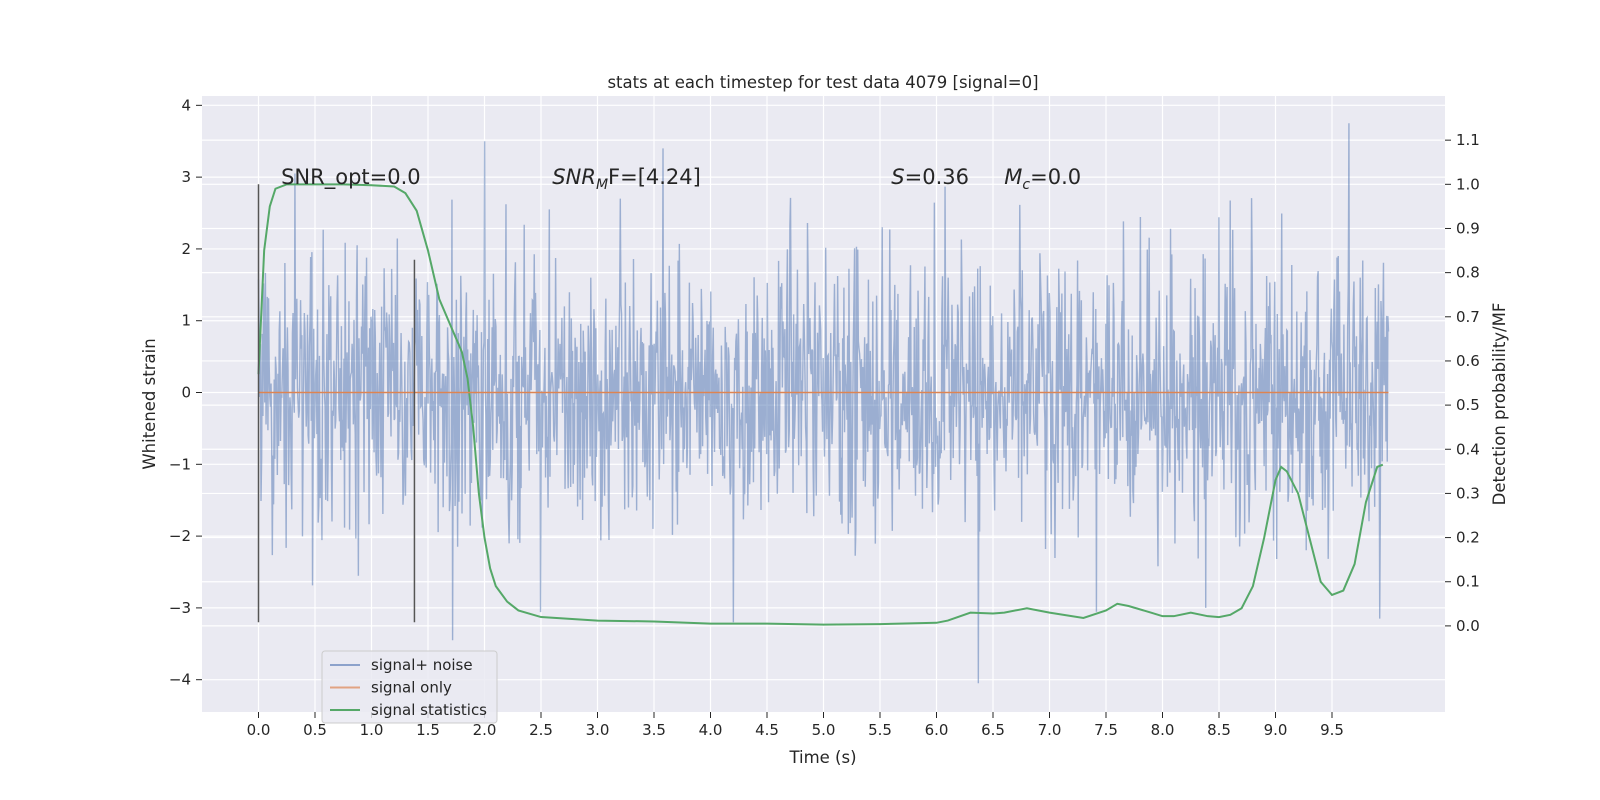 The height and width of the screenshot is (800, 1600). Describe the element at coordinates (598, 730) in the screenshot. I see `x-tick-label: 3.0` at that location.